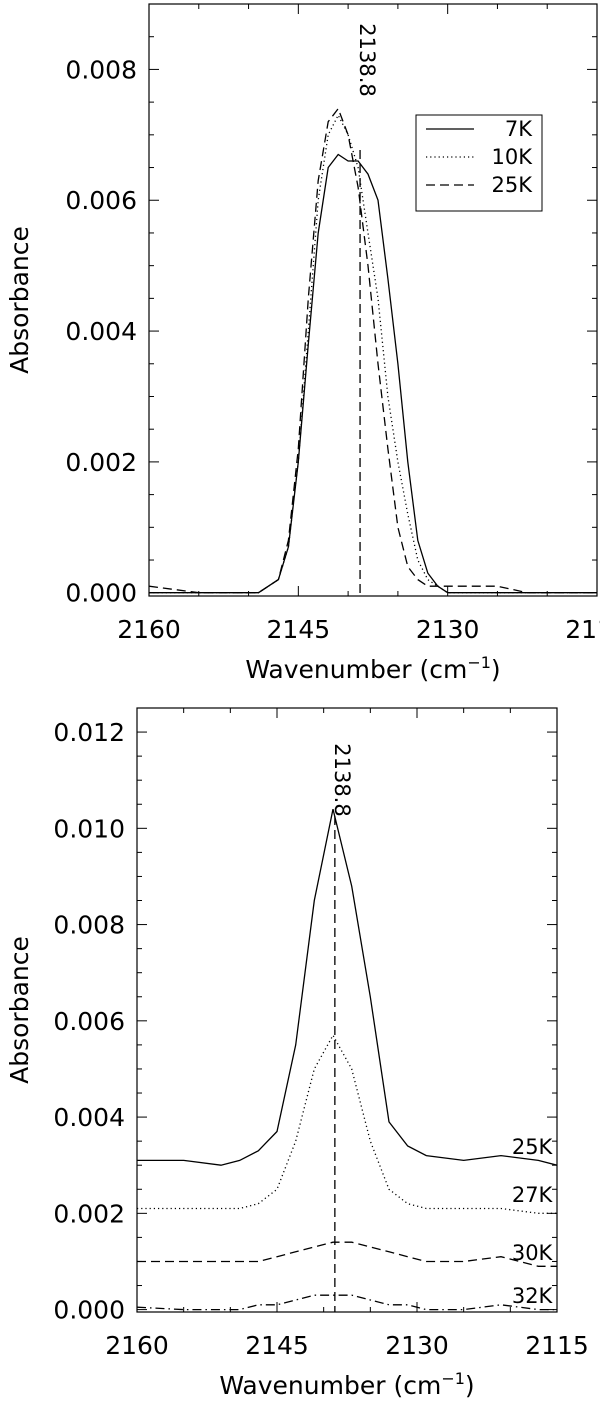 Image resolution: width=600 pixels, height=1406 pixels. What do you see at coordinates (519, 129) in the screenshot?
I see `legend-label-7K: 7K` at bounding box center [519, 129].